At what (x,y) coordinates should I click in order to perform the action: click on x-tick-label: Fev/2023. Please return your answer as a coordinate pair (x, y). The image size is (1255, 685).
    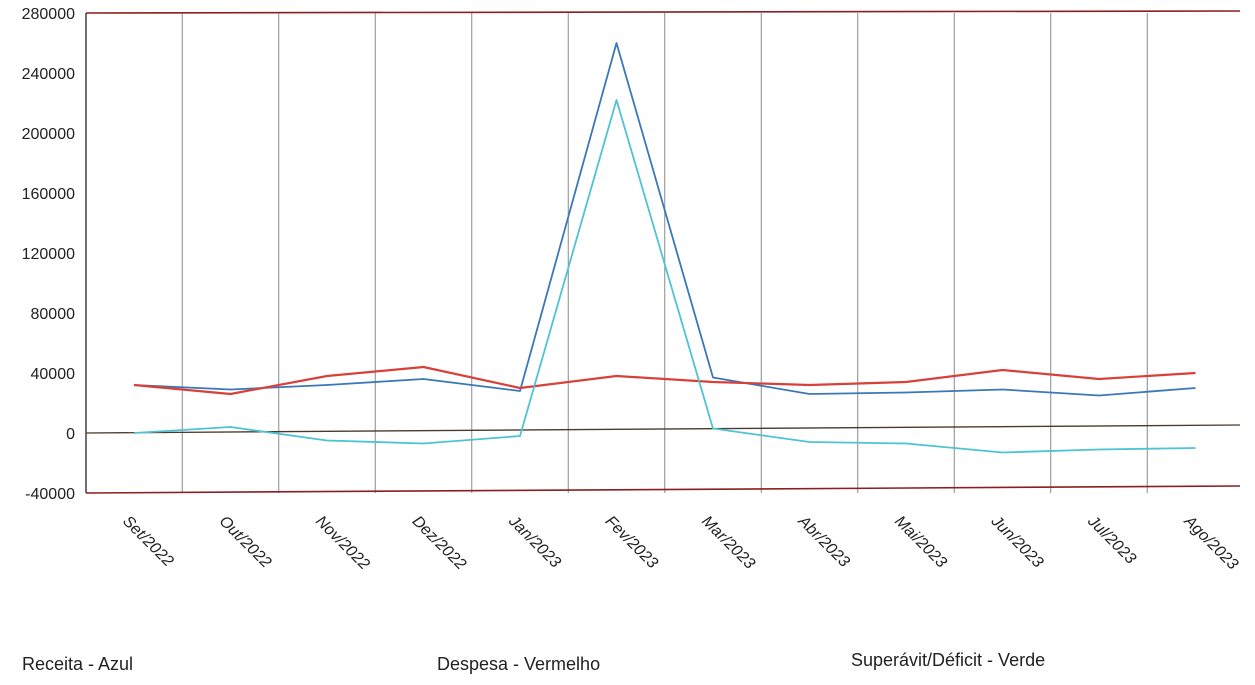
    Looking at the image, I should click on (631, 542).